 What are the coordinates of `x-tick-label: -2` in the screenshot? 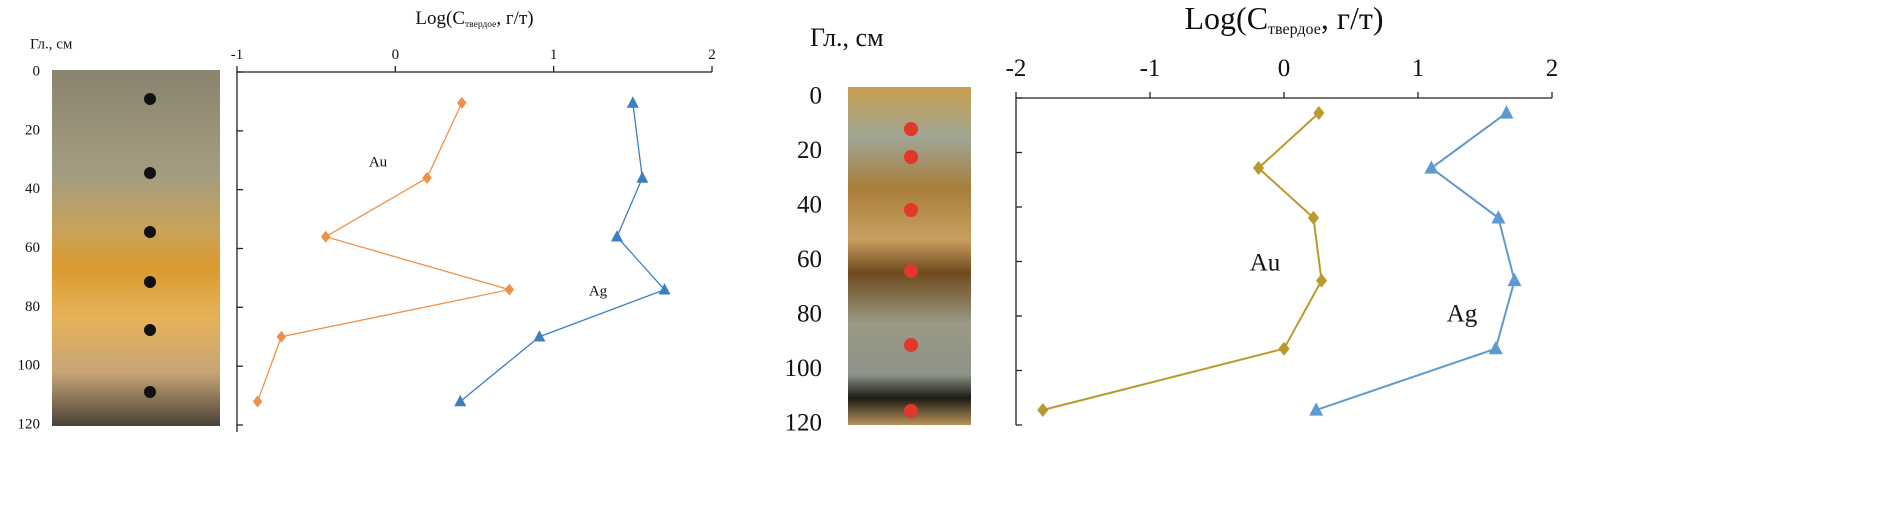 It's located at (1016, 68).